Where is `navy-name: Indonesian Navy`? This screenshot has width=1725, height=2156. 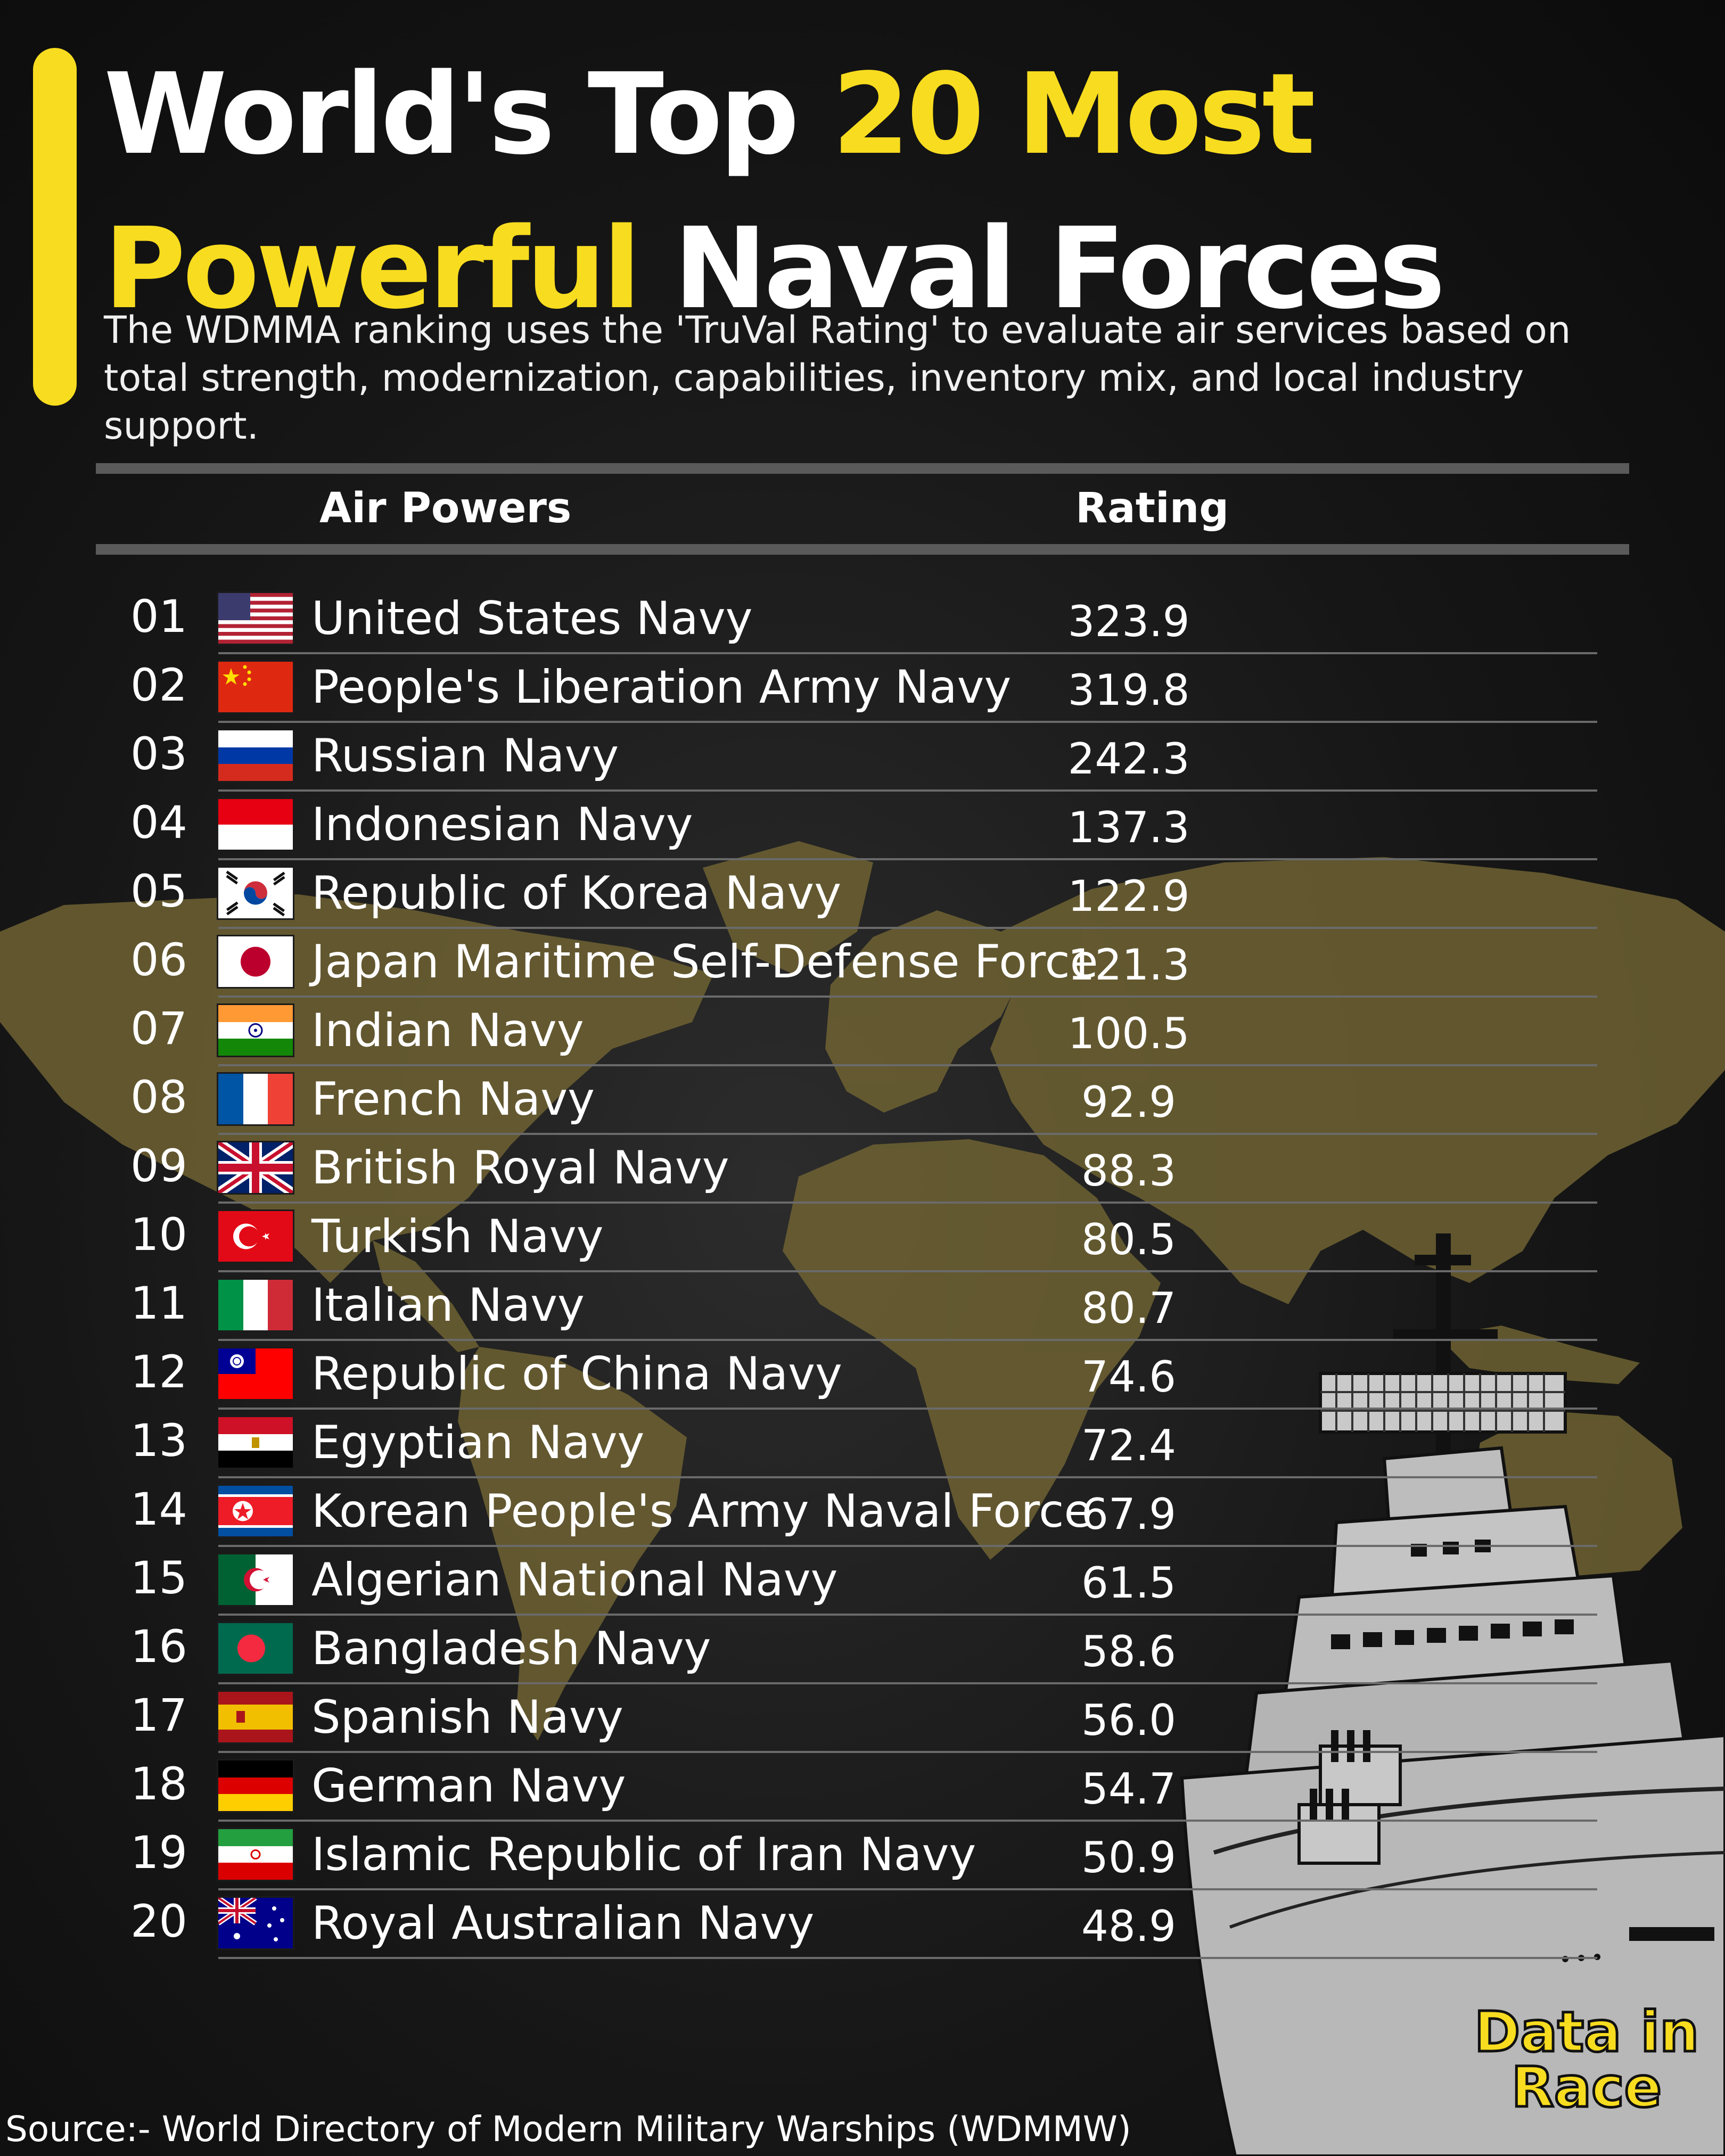 navy-name: Indonesian Navy is located at coordinates (502, 824).